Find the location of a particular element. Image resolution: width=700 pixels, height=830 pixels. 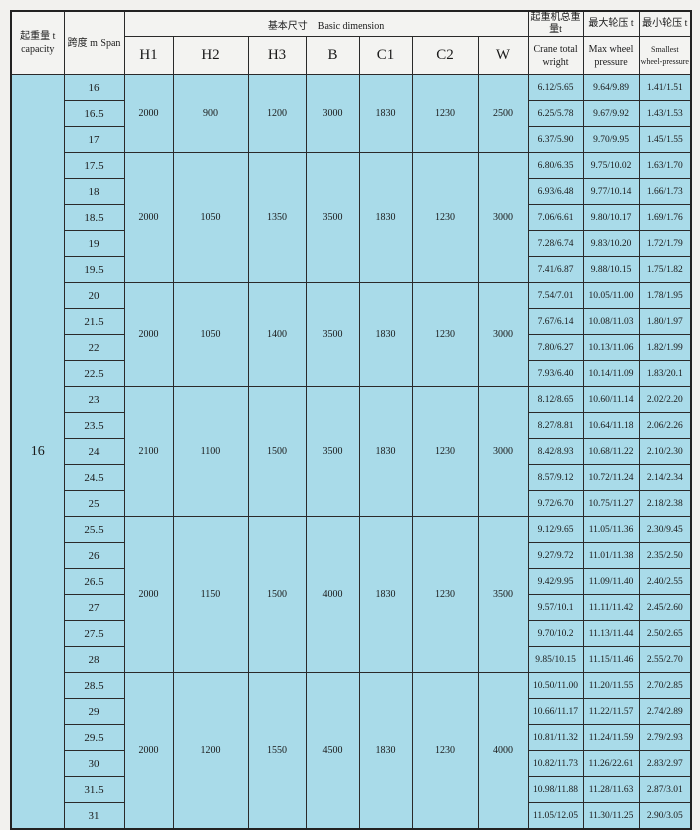

max-wheel-pressure-cell: 10.60/11.14 is located at coordinates (611, 399).